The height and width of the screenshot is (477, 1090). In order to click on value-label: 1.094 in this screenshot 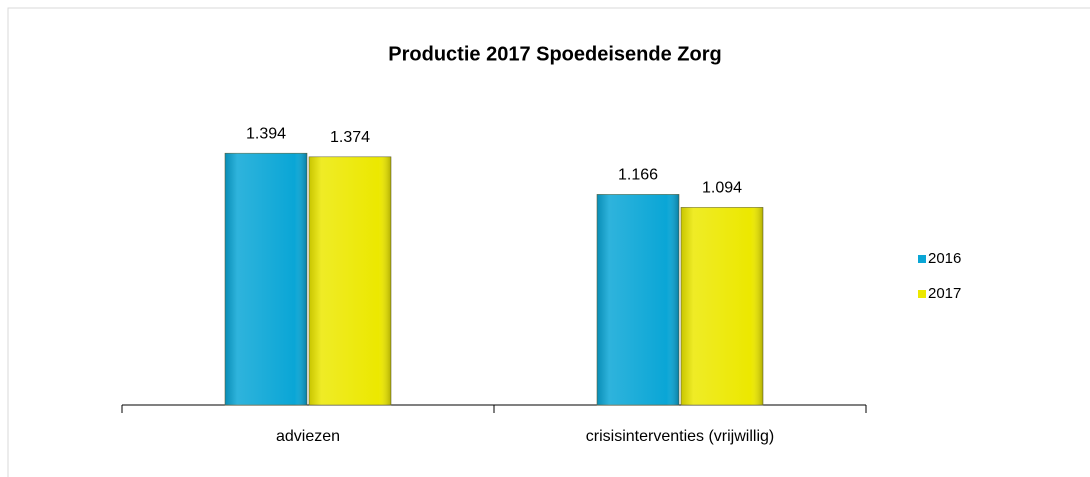, I will do `click(722, 188)`.